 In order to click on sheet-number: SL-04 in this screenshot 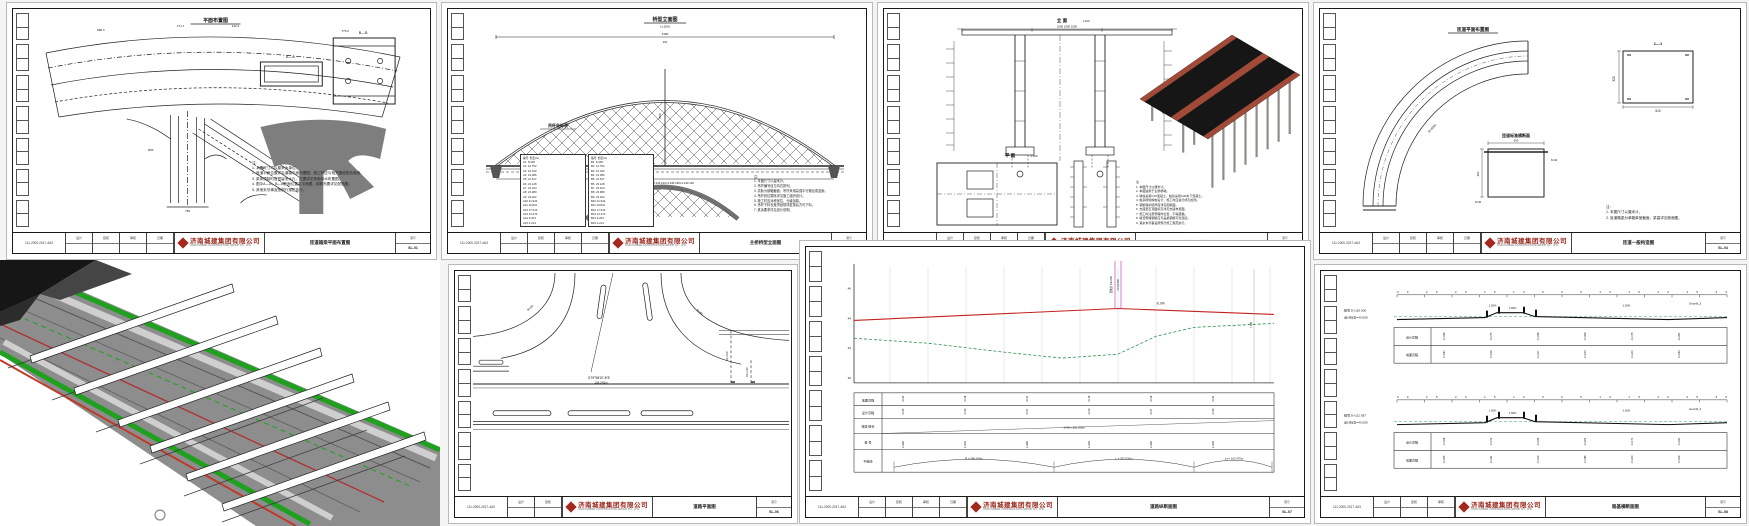, I will do `click(1723, 248)`.